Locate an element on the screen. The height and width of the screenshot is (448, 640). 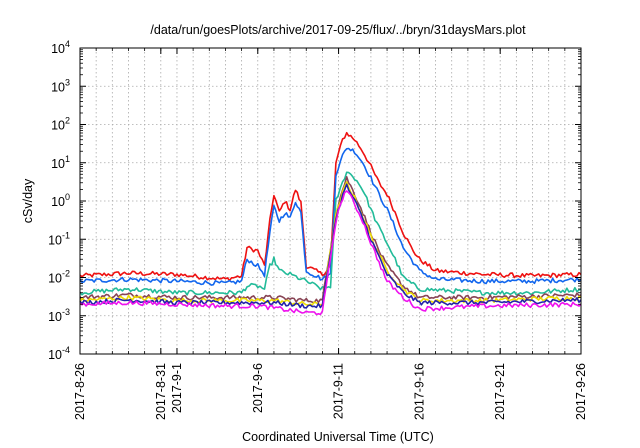
y-axis-label: cSv/day is located at coordinates (28, 200).